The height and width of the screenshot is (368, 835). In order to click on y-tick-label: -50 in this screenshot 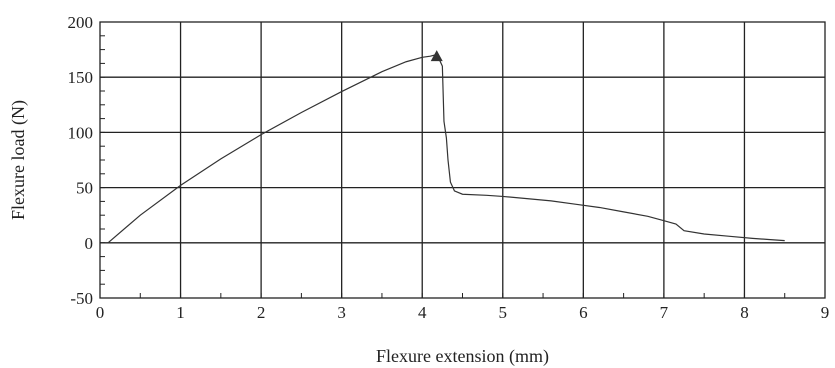, I will do `click(81, 298)`.